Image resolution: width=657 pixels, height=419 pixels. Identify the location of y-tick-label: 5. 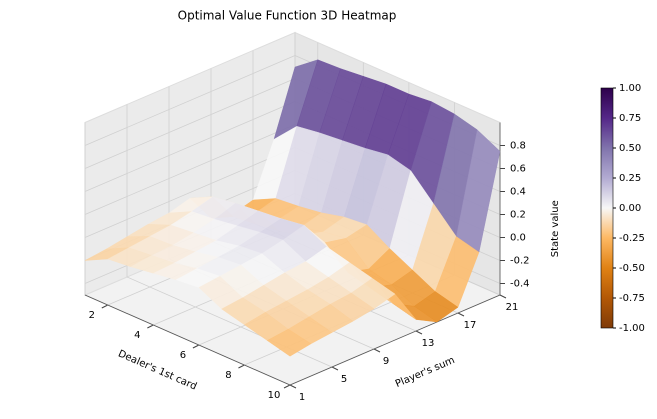
(344, 379).